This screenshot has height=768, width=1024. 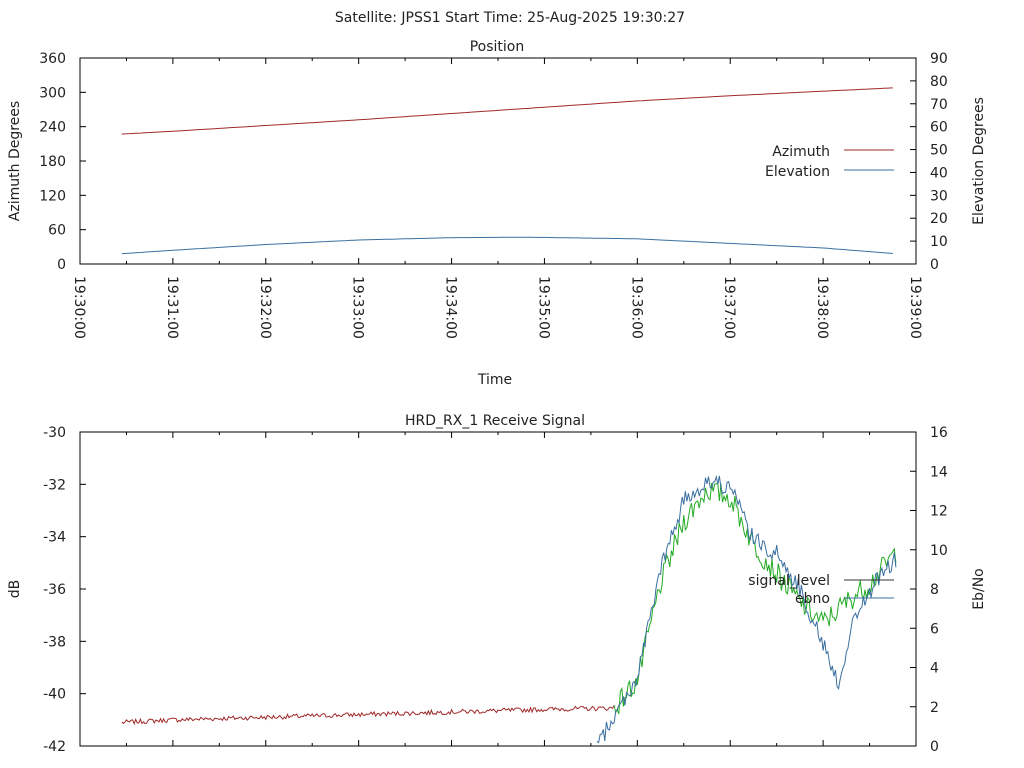 I want to click on position-right-tick-label: 70, so click(x=939, y=105).